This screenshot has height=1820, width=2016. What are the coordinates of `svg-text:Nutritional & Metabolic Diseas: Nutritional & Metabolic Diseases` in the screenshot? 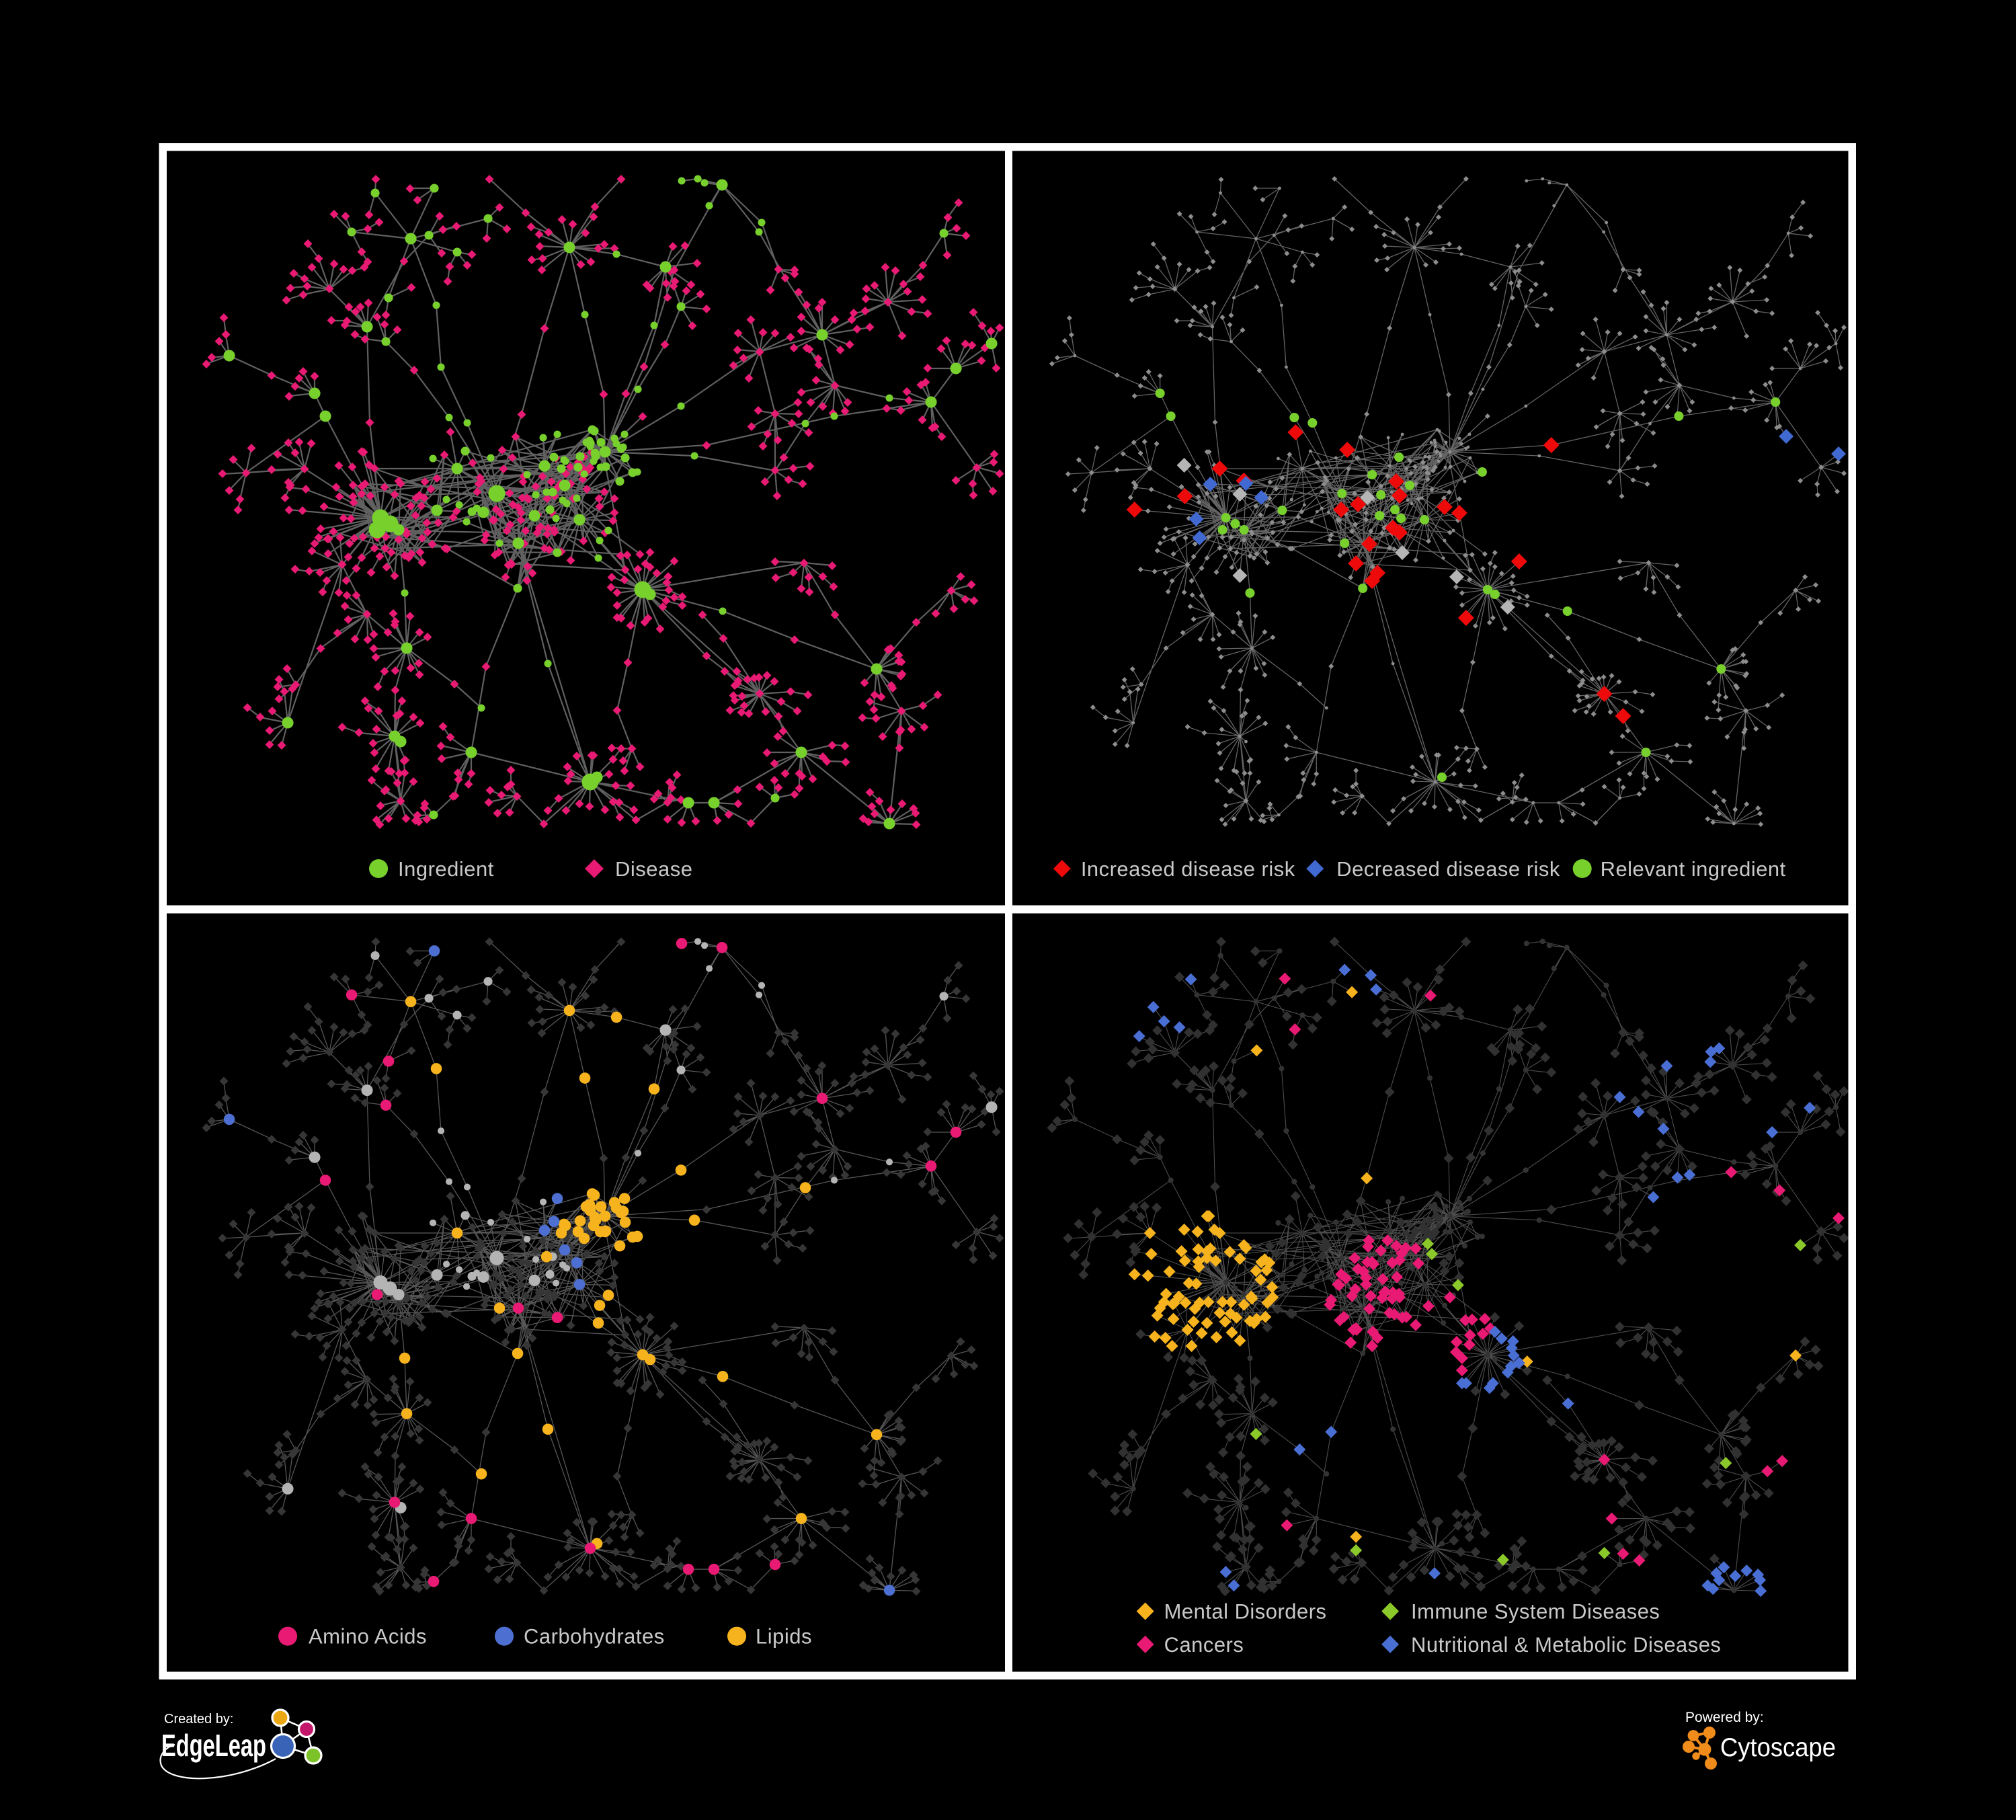 It's located at (1566, 1645).